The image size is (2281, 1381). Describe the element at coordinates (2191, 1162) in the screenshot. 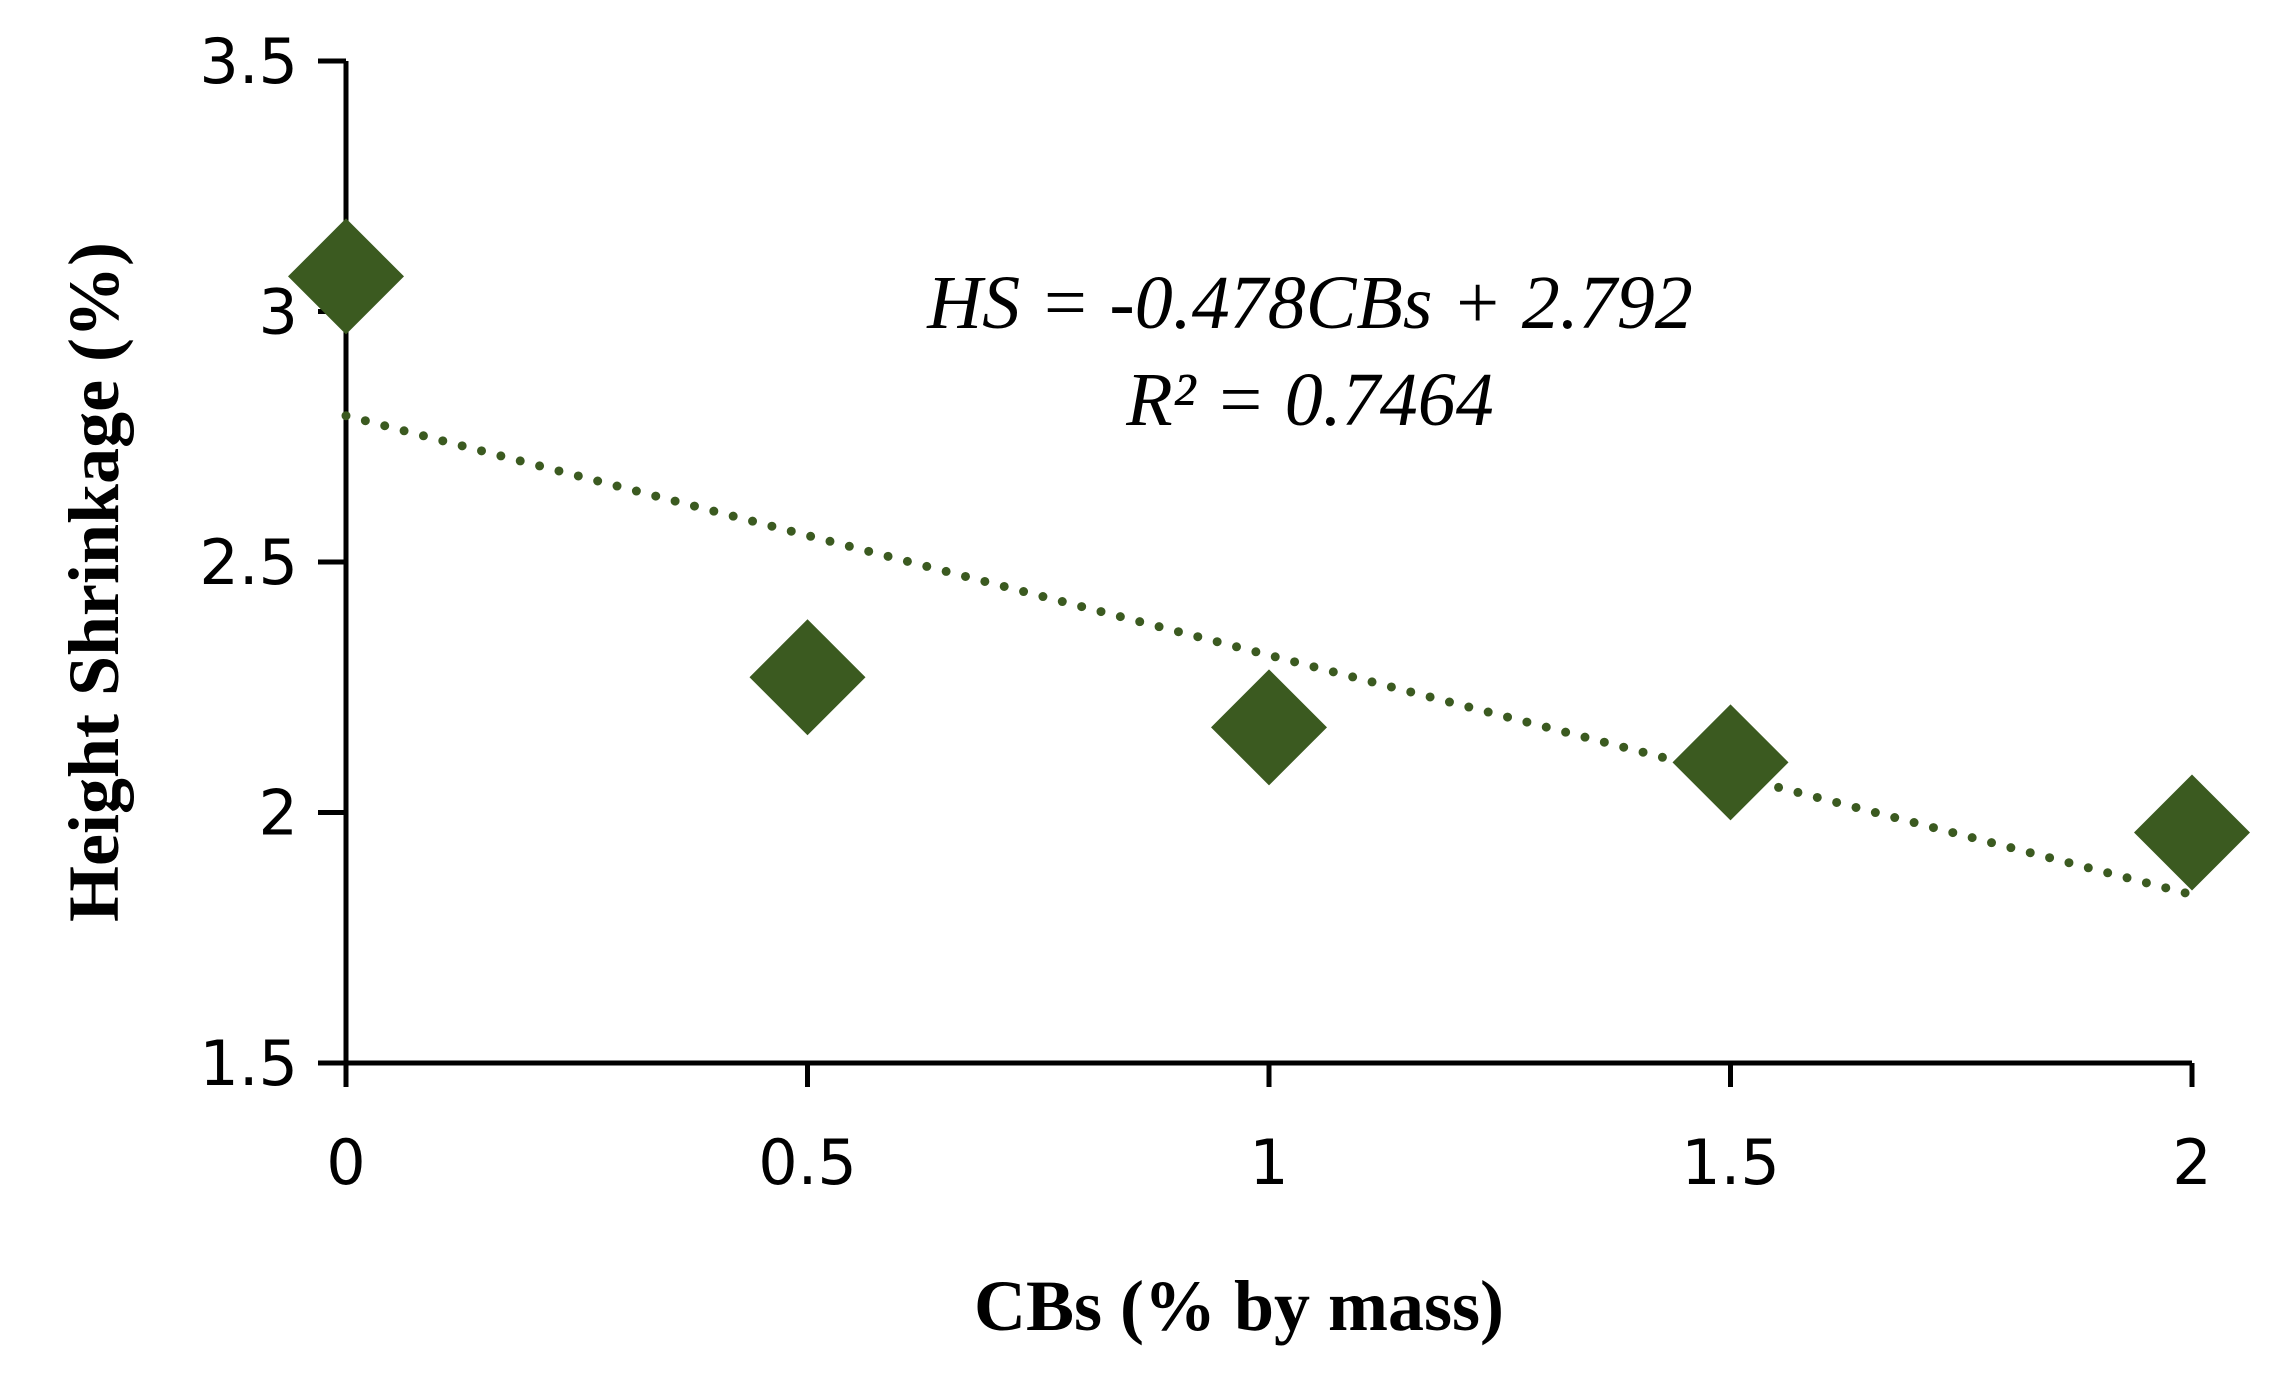

I see `x-tick-label: 2` at that location.